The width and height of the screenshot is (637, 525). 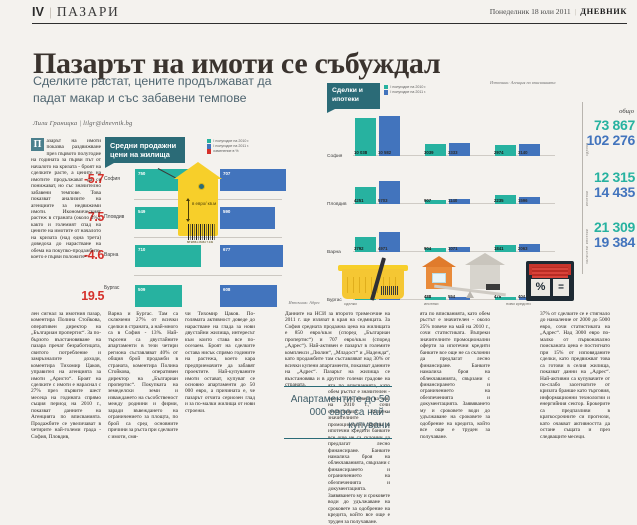 I want to click on illustration-caption: ипотеки, so click(x=431, y=303).